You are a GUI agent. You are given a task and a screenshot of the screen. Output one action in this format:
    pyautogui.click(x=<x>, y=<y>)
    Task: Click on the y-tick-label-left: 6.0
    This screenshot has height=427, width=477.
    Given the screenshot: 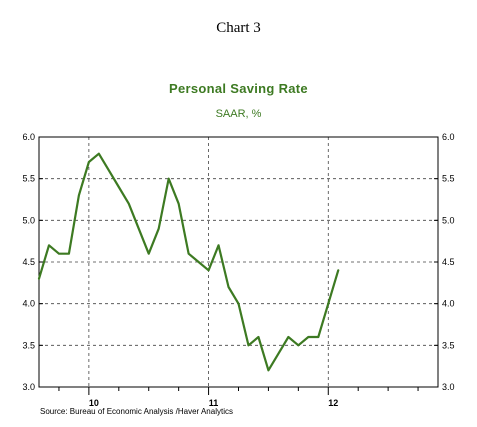 What is the action you would take?
    pyautogui.click(x=28, y=137)
    